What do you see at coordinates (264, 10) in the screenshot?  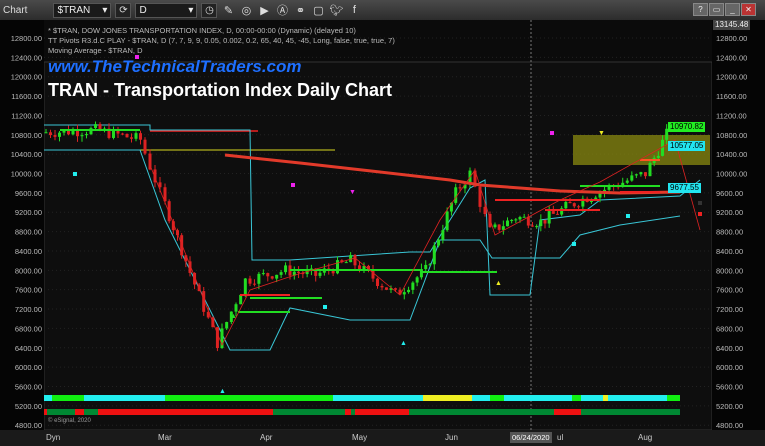 I see `play-icon: ▶` at bounding box center [264, 10].